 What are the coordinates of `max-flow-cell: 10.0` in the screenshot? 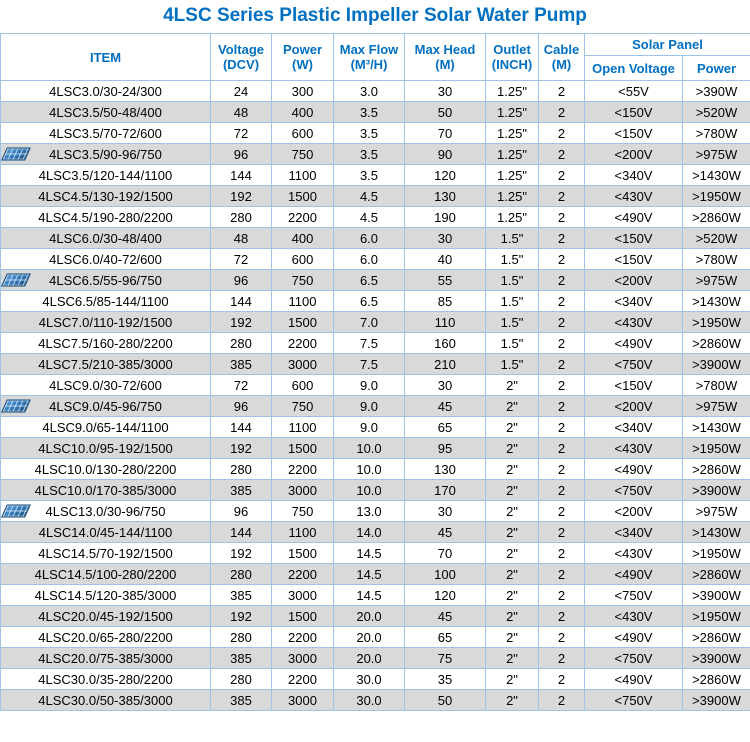 It's located at (369, 490).